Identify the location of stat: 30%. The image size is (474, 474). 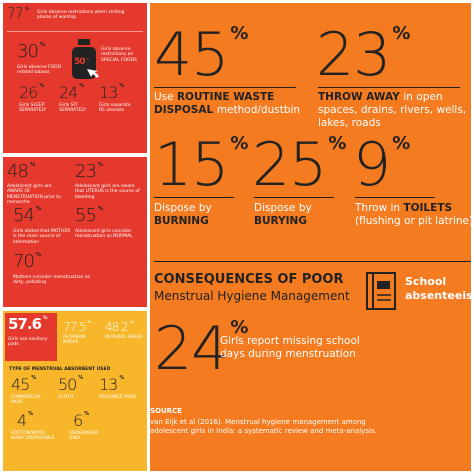
(31, 51).